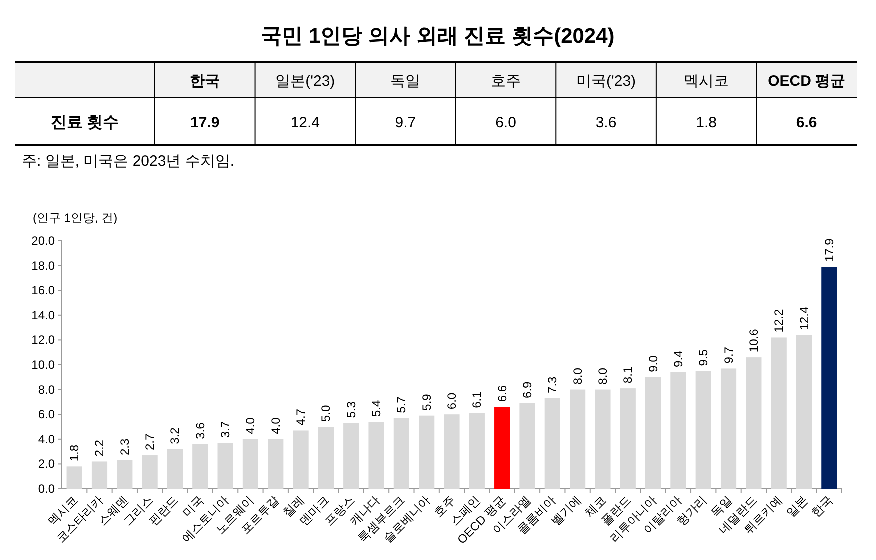  What do you see at coordinates (477, 399) in the screenshot?
I see `data-label: 6.1` at bounding box center [477, 399].